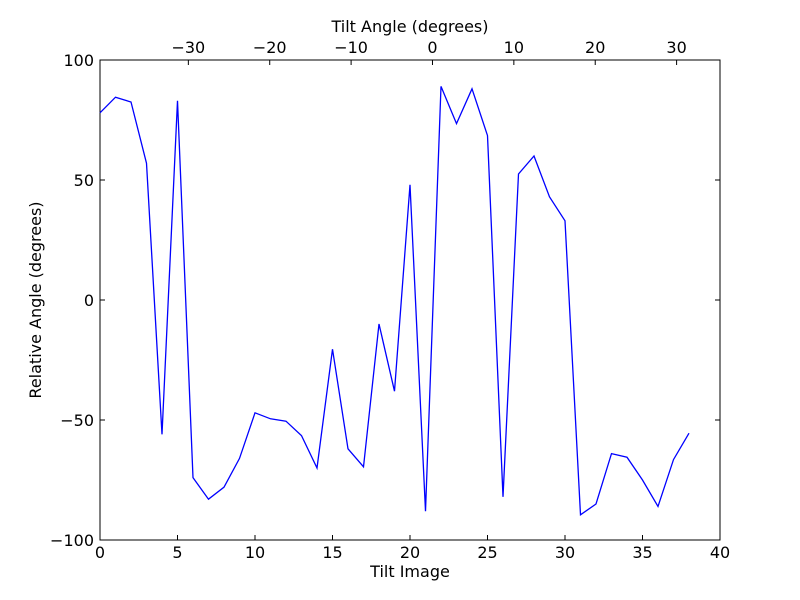 Image resolution: width=800 pixels, height=600 pixels. I want to click on x-tick-label: 35, so click(642, 552).